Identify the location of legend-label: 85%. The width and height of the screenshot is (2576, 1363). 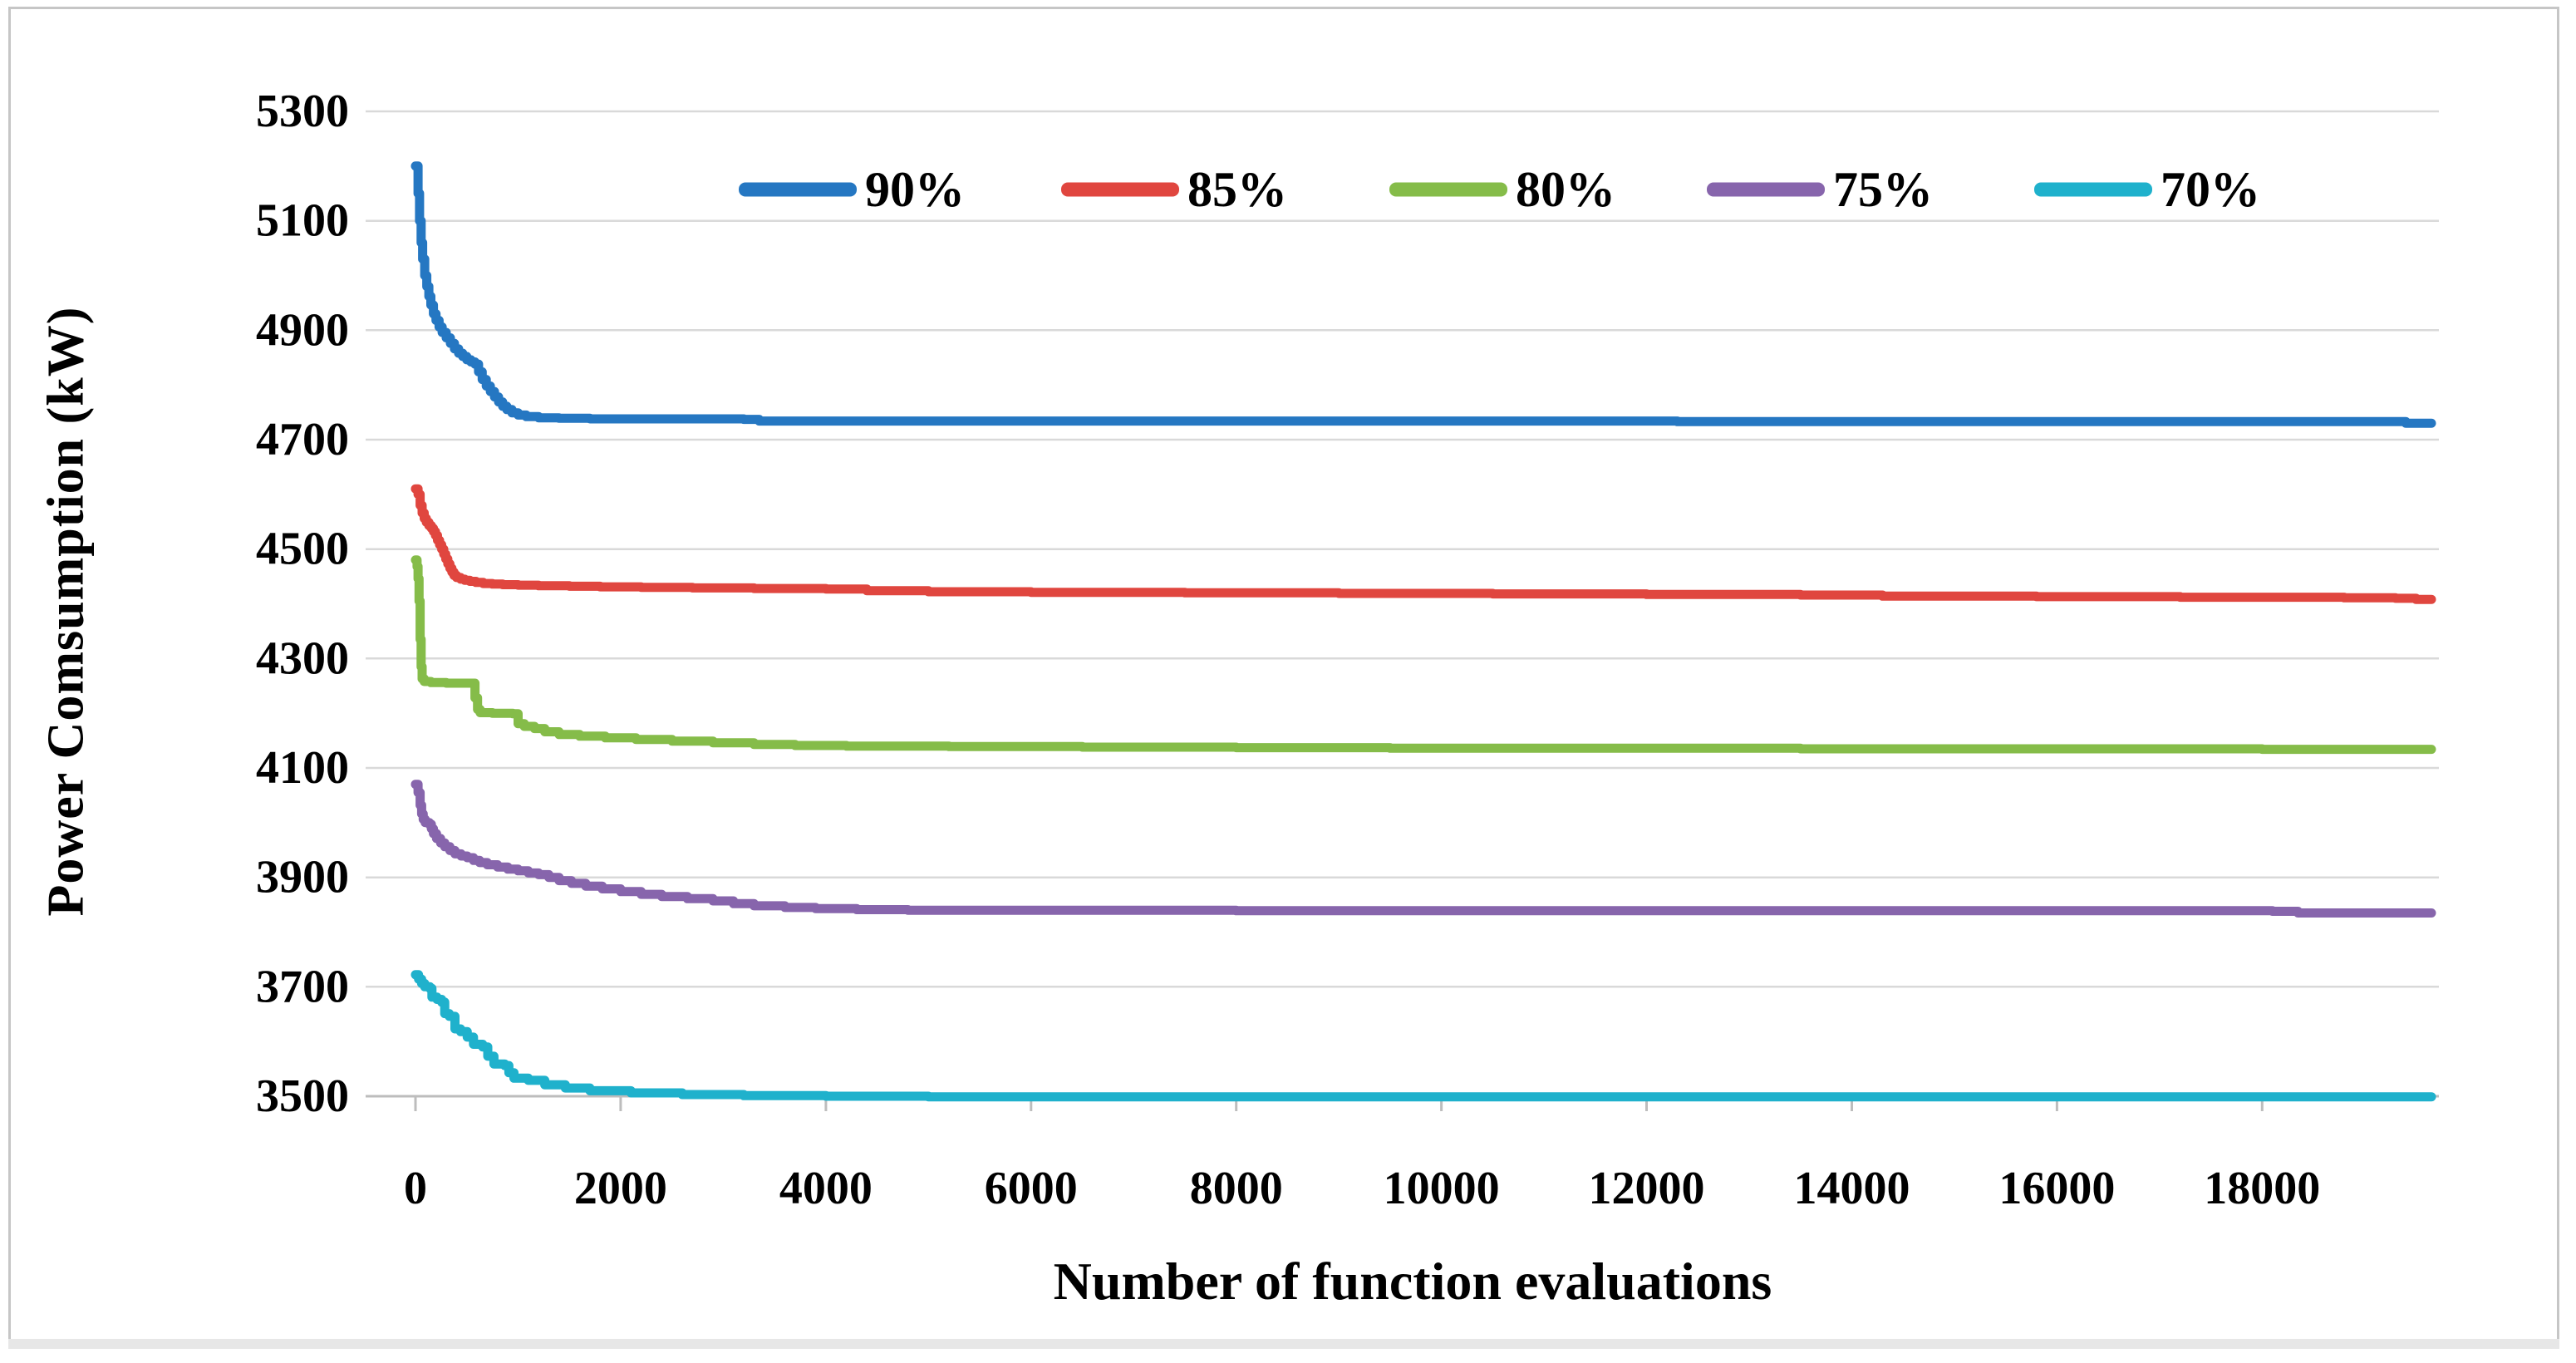
(1237, 189).